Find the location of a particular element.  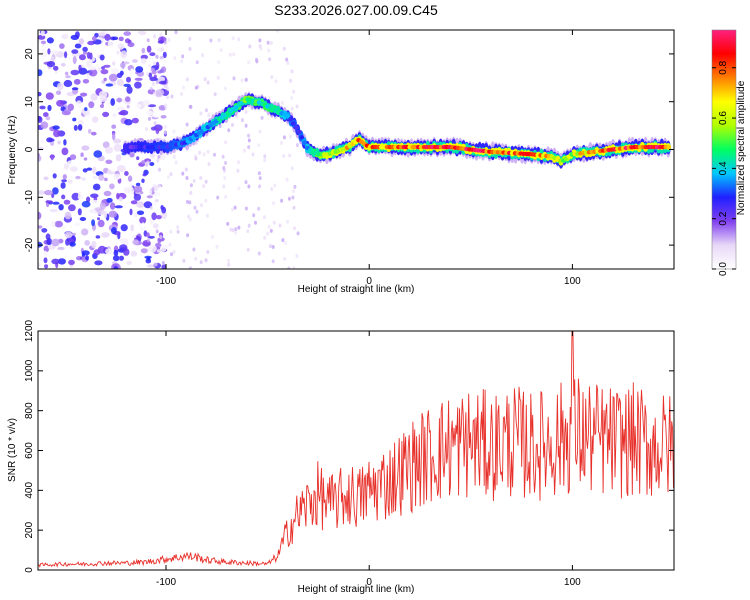

x-tick-label: -100 is located at coordinates (166, 281).